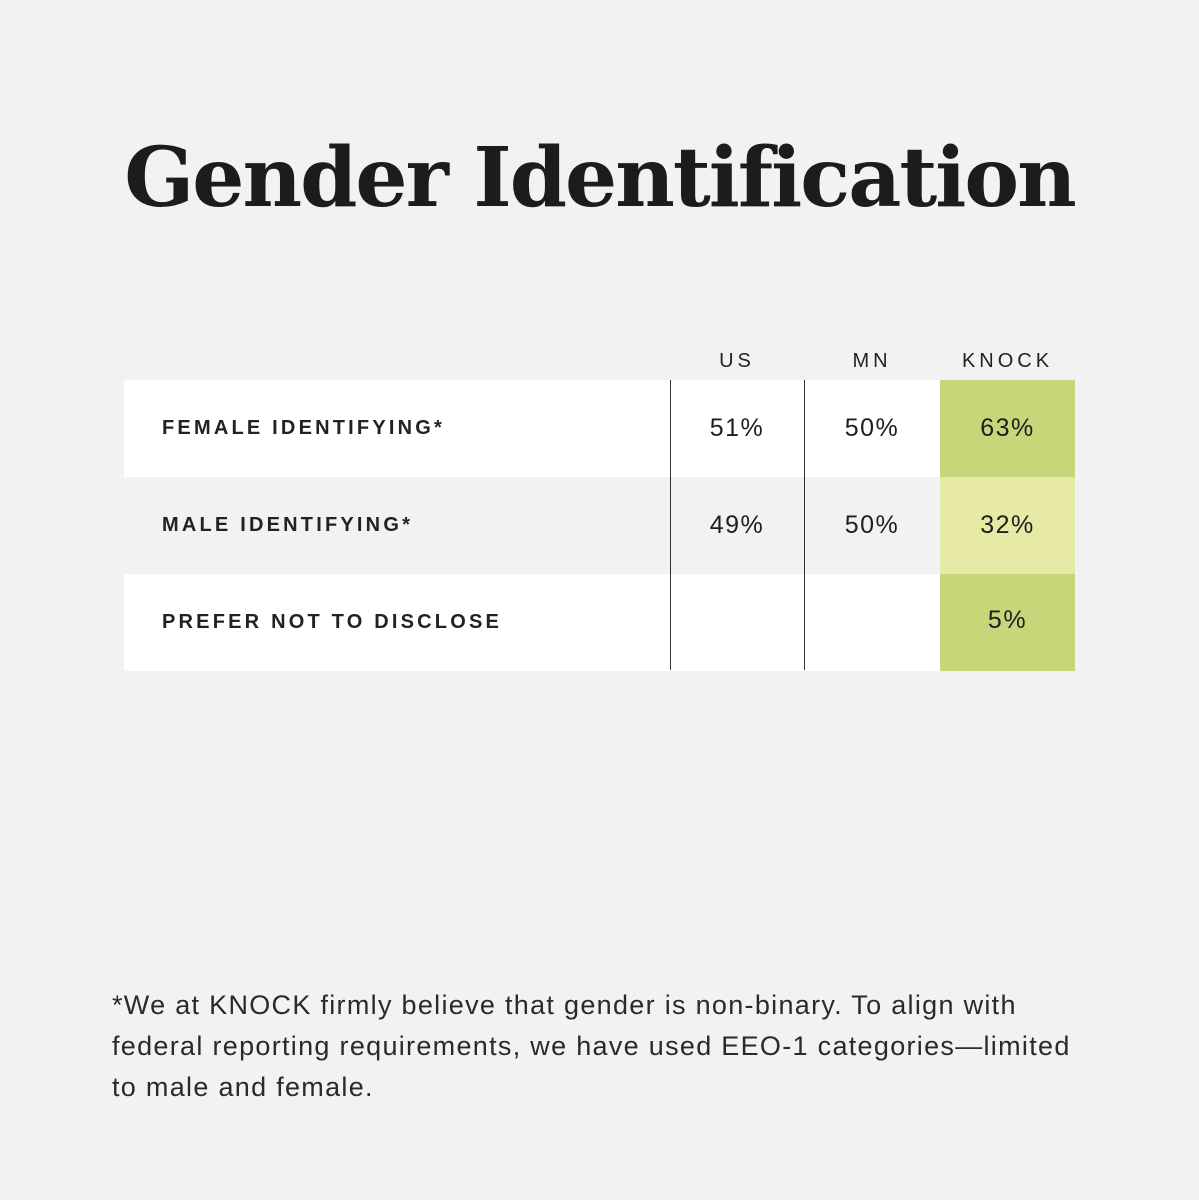 This screenshot has width=1199, height=1200. What do you see at coordinates (1007, 428) in the screenshot?
I see `cell-female-knock: 63%` at bounding box center [1007, 428].